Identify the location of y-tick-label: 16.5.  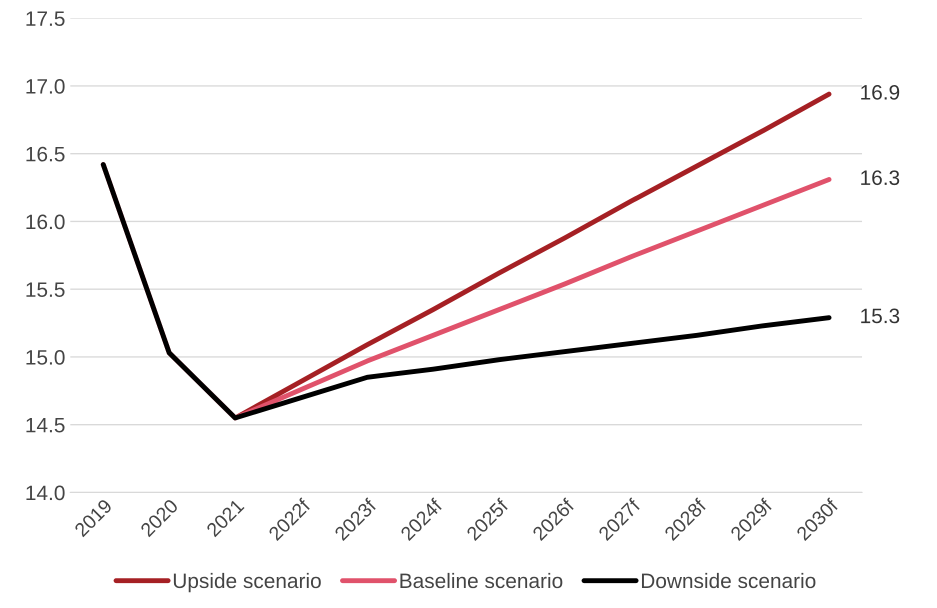
(45, 154).